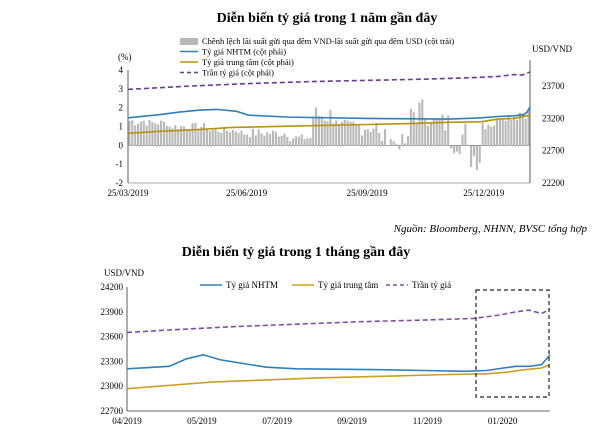  I want to click on chart-2-highlight-box, so click(512, 343).